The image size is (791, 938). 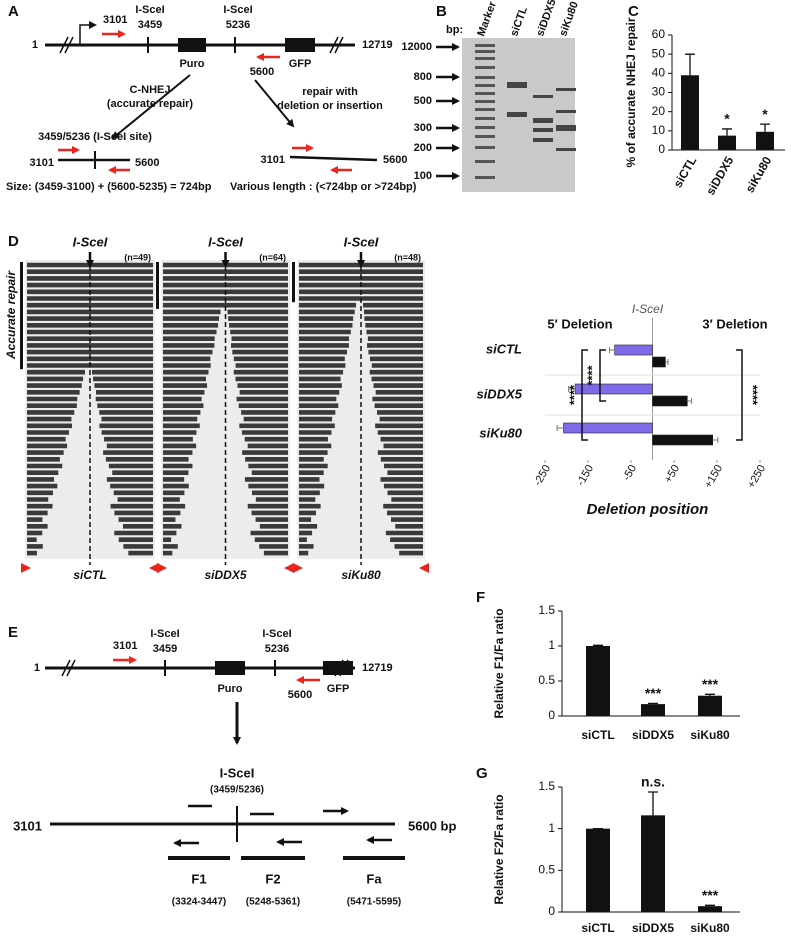 What do you see at coordinates (125, 646) in the screenshot?
I see `primer-label: 3101` at bounding box center [125, 646].